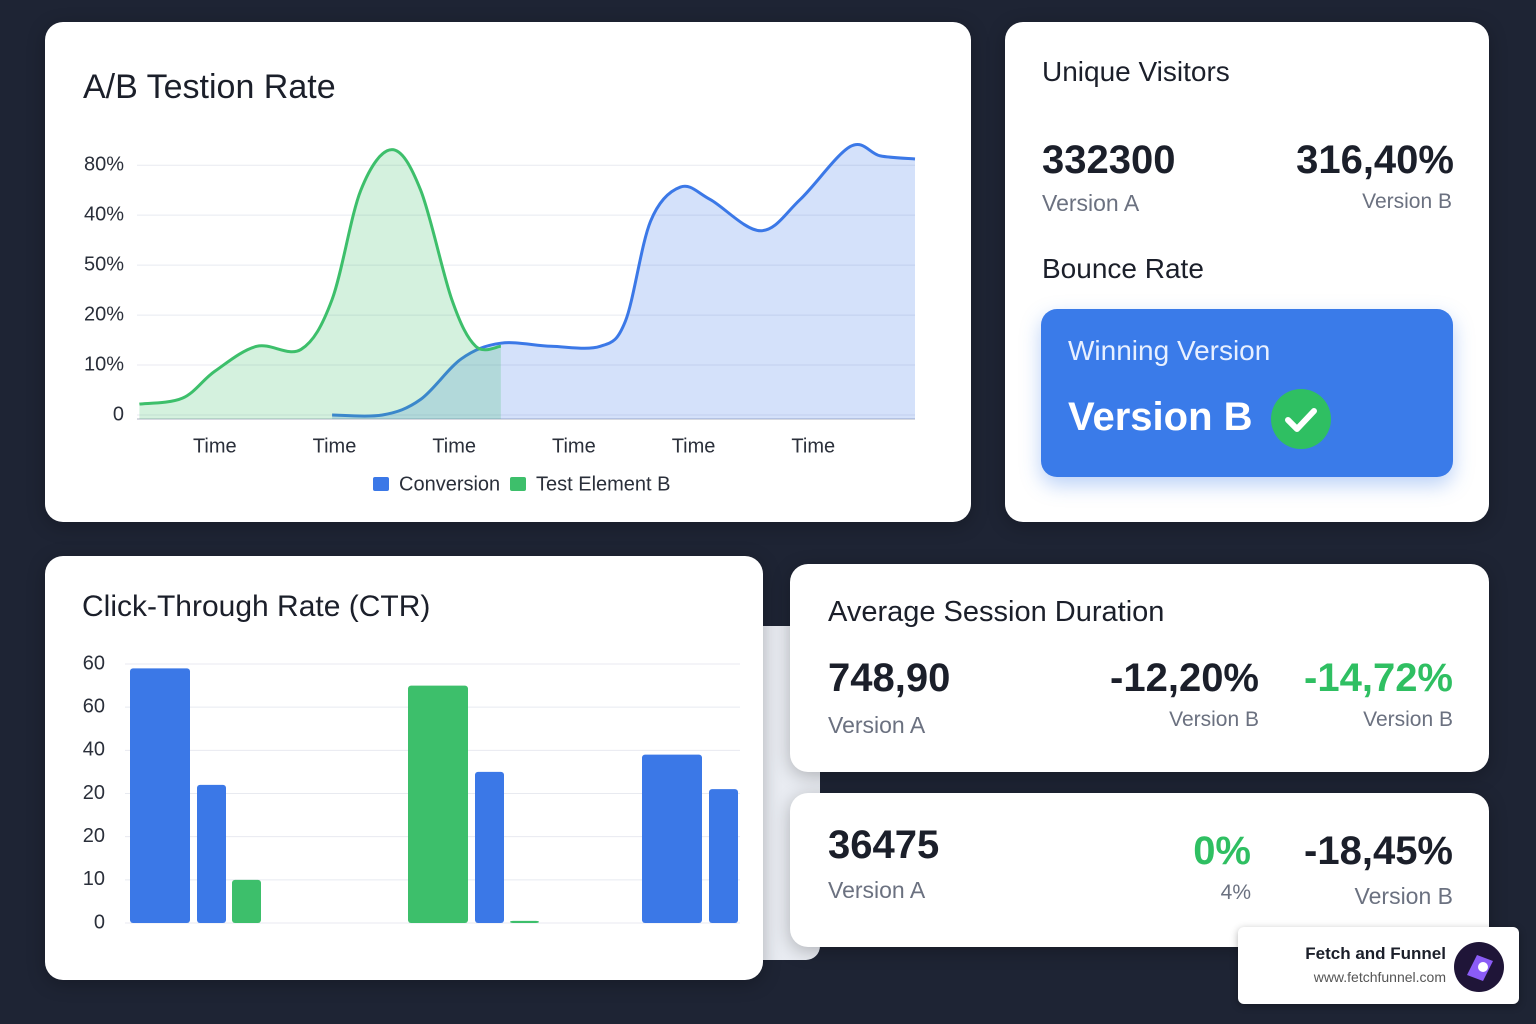 This screenshot has height=1024, width=1536. What do you see at coordinates (256, 606) in the screenshot?
I see `chart-title: Click-Through Rate (CTR)` at bounding box center [256, 606].